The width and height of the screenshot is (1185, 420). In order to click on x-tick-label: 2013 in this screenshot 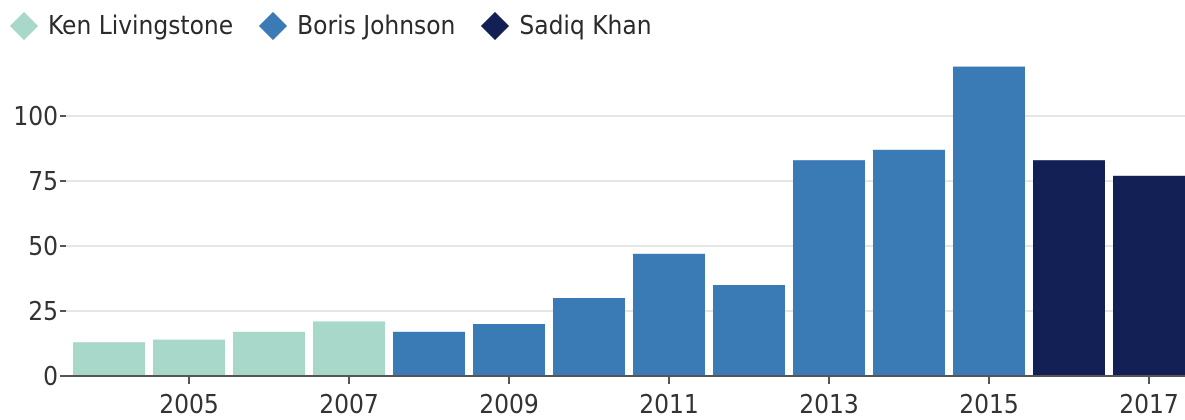, I will do `click(829, 405)`.